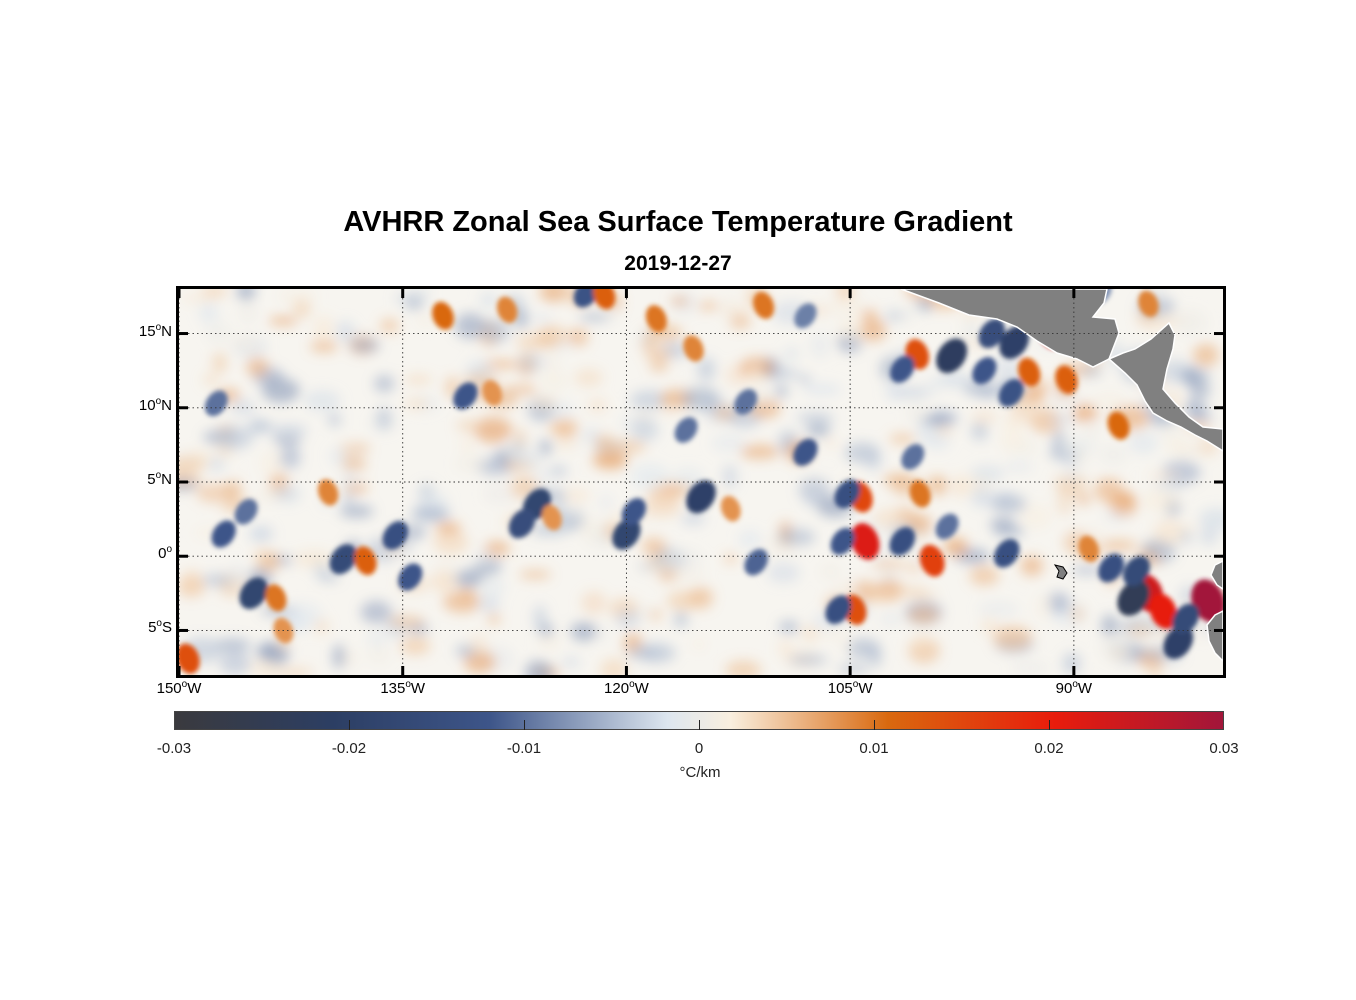  I want to click on latitude-tick-label: 10oN, so click(155, 404).